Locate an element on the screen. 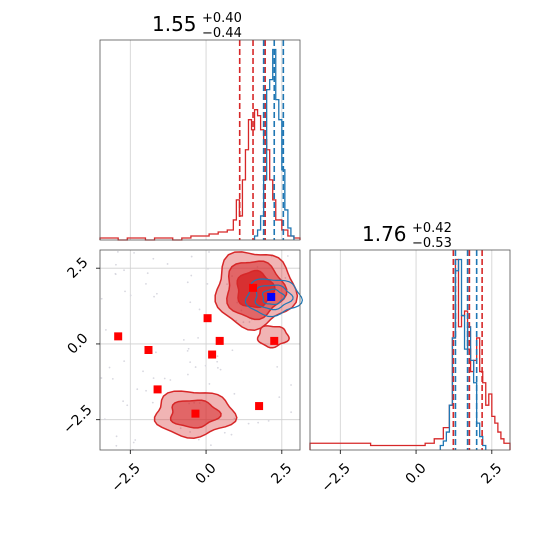 The height and width of the screenshot is (550, 550). marginal-2-plot-area is located at coordinates (410, 350).